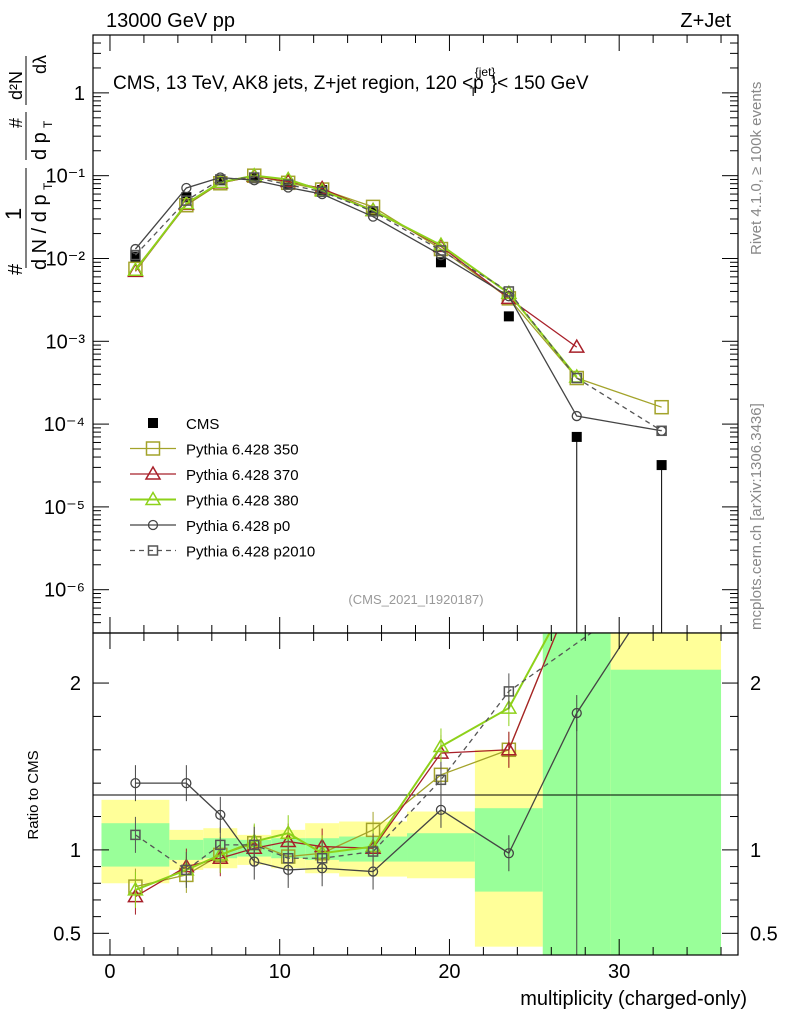  Describe the element at coordinates (238, 526) in the screenshot. I see `legend-label-pythia-6-428-p0: Pythia 6.428 p0` at that location.